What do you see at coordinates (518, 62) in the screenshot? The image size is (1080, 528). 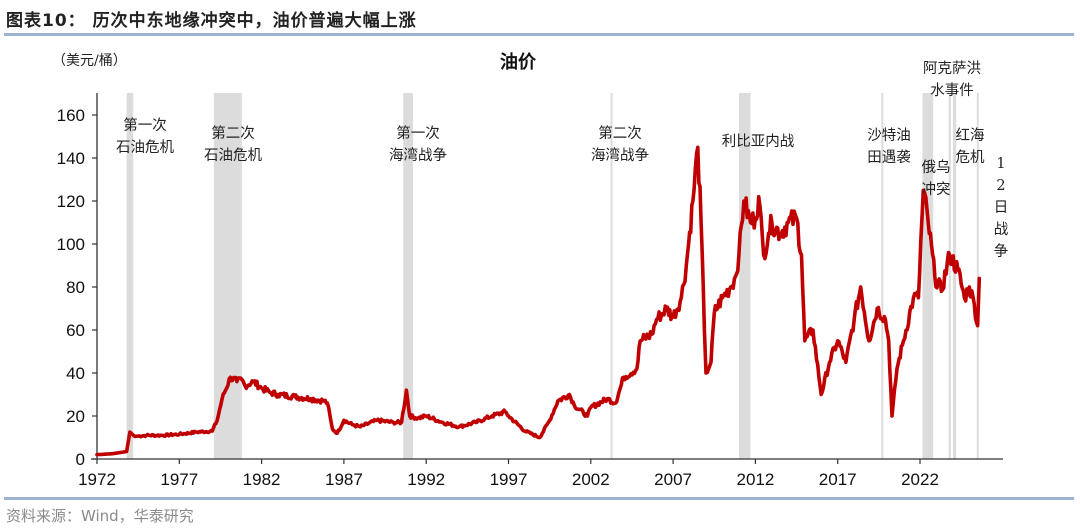 I see `chart-title: 油价` at bounding box center [518, 62].